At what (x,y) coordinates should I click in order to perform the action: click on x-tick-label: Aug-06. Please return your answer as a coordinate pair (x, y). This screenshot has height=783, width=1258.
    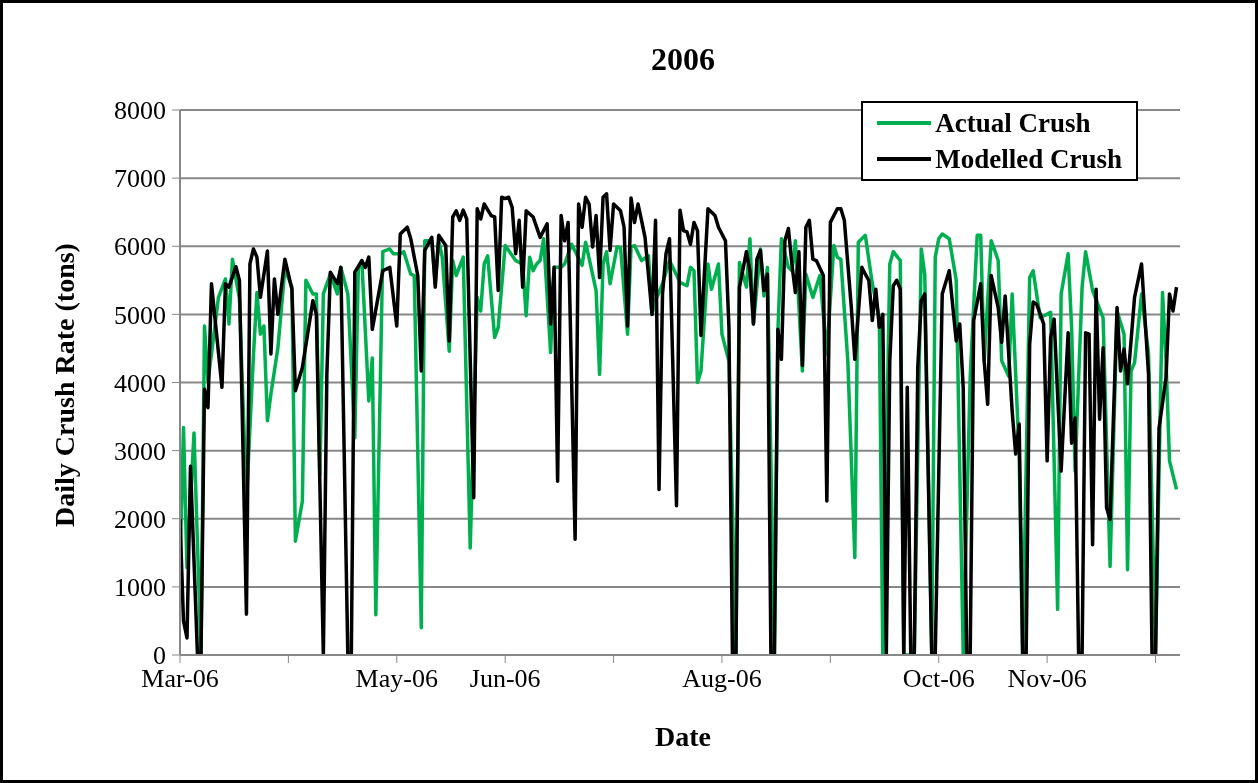
    Looking at the image, I should click on (722, 679).